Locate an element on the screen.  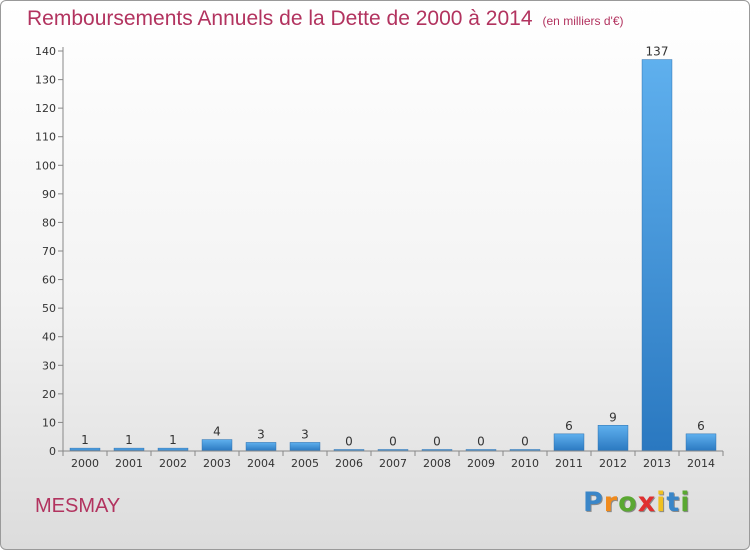
x-tick-label: 2008 is located at coordinates (437, 463).